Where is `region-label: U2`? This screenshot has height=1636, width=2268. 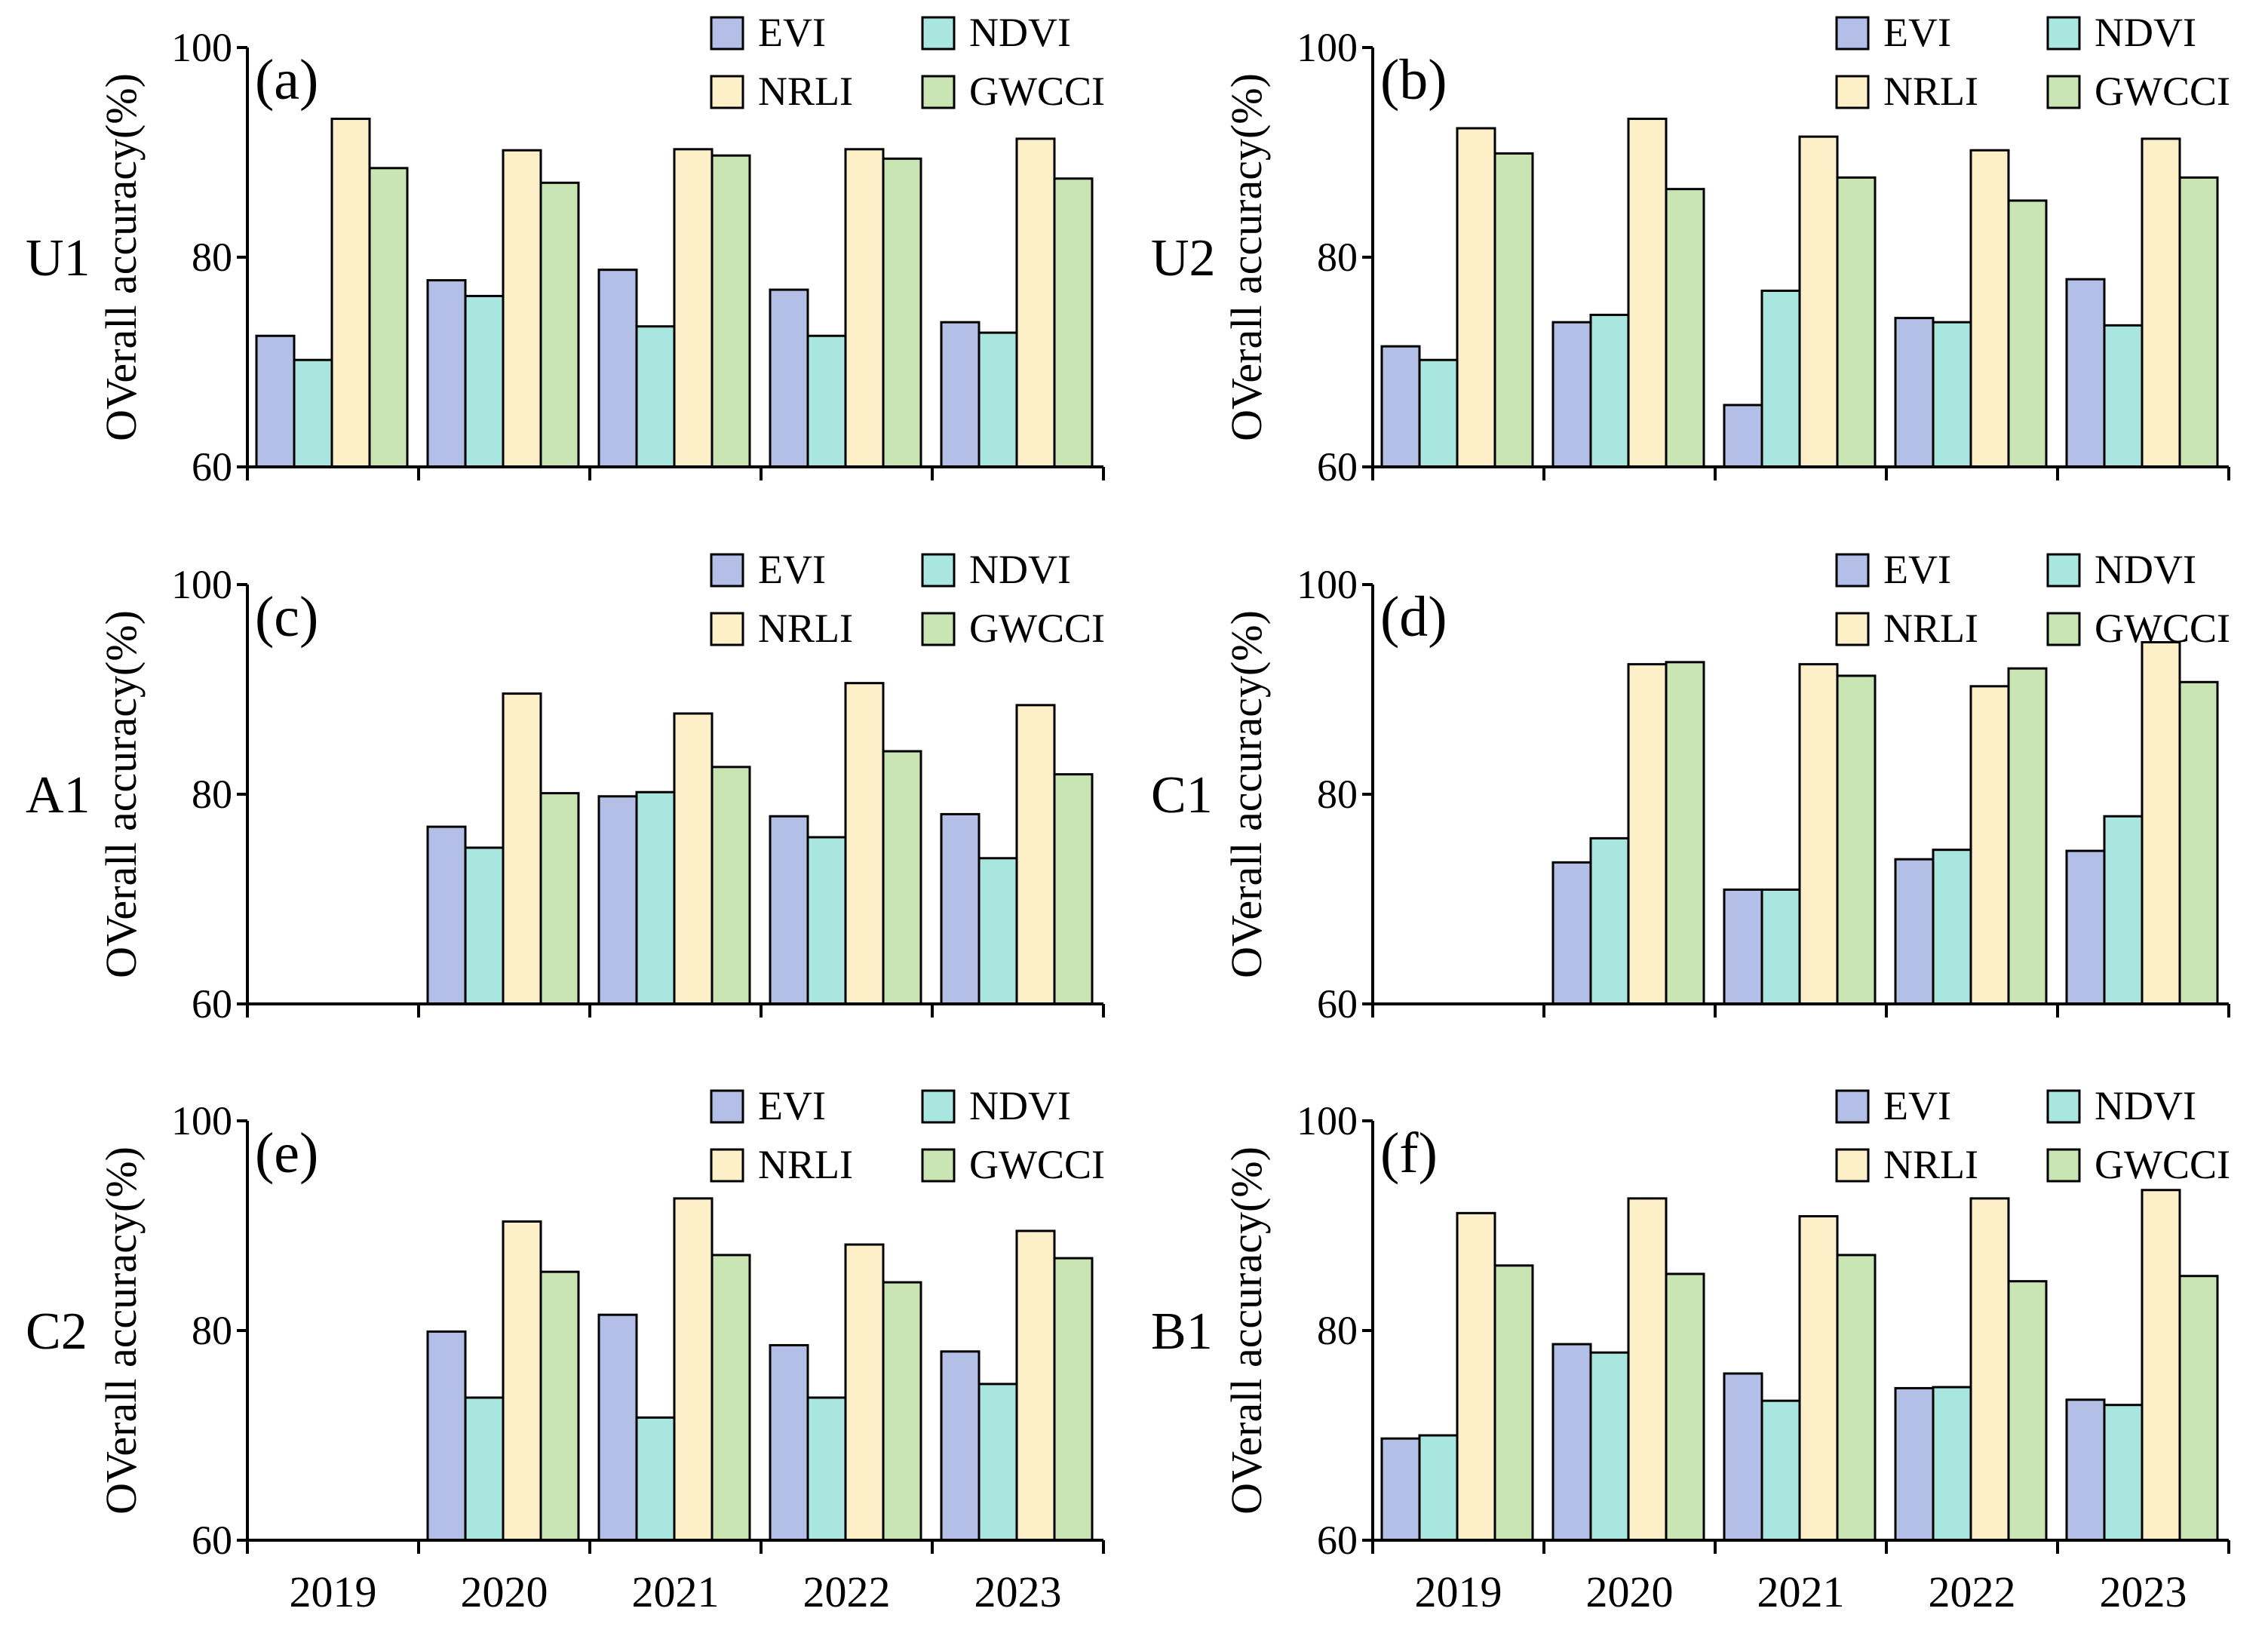 region-label: U2 is located at coordinates (1183, 258).